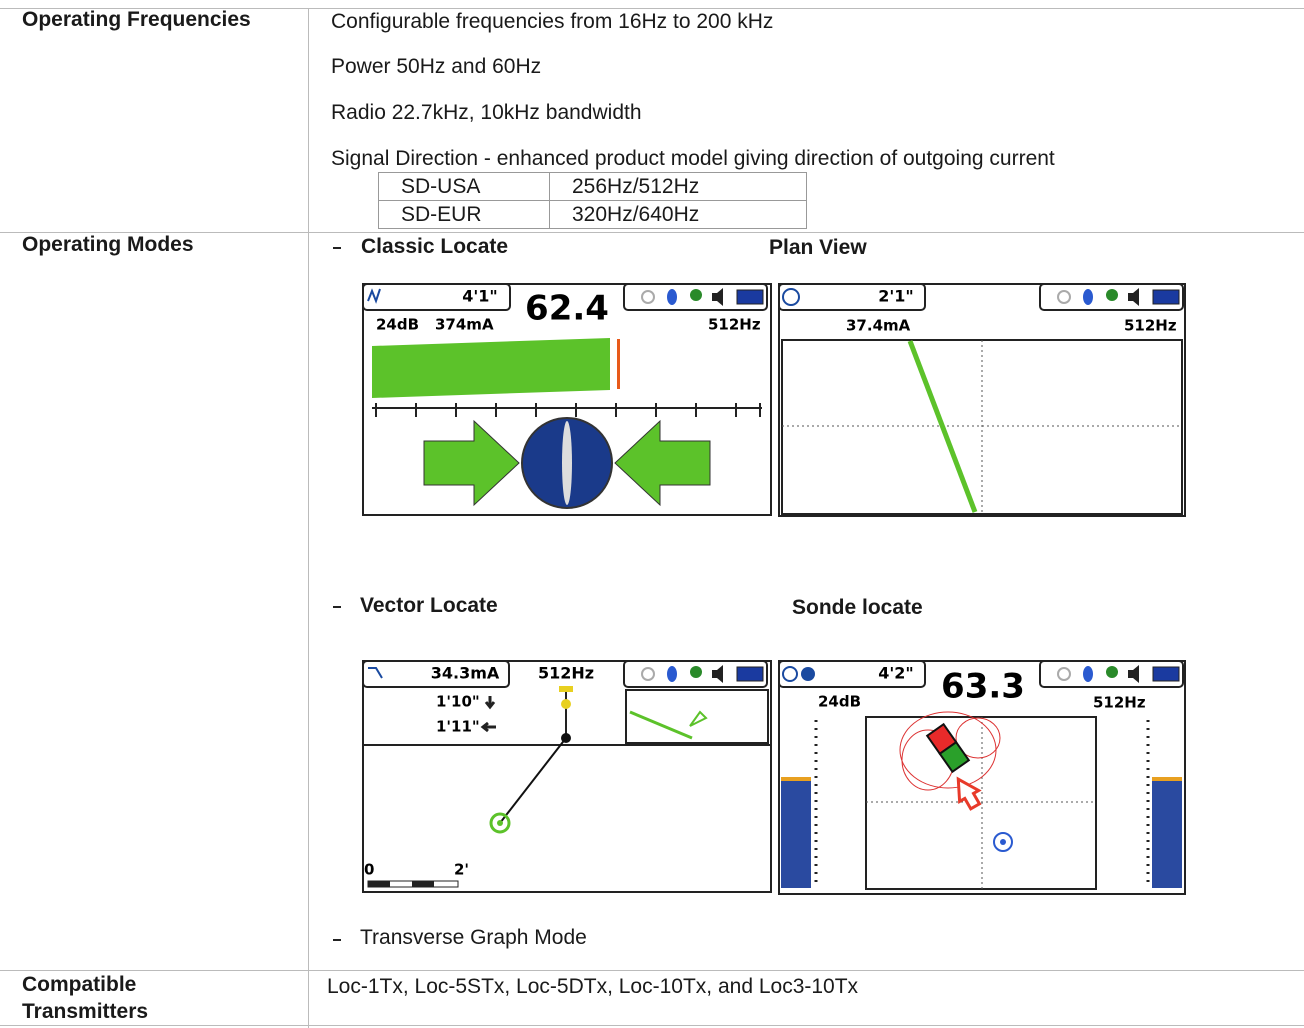 The width and height of the screenshot is (1304, 1028). Describe the element at coordinates (818, 247) in the screenshot. I see `mode-title: Plan View` at that location.